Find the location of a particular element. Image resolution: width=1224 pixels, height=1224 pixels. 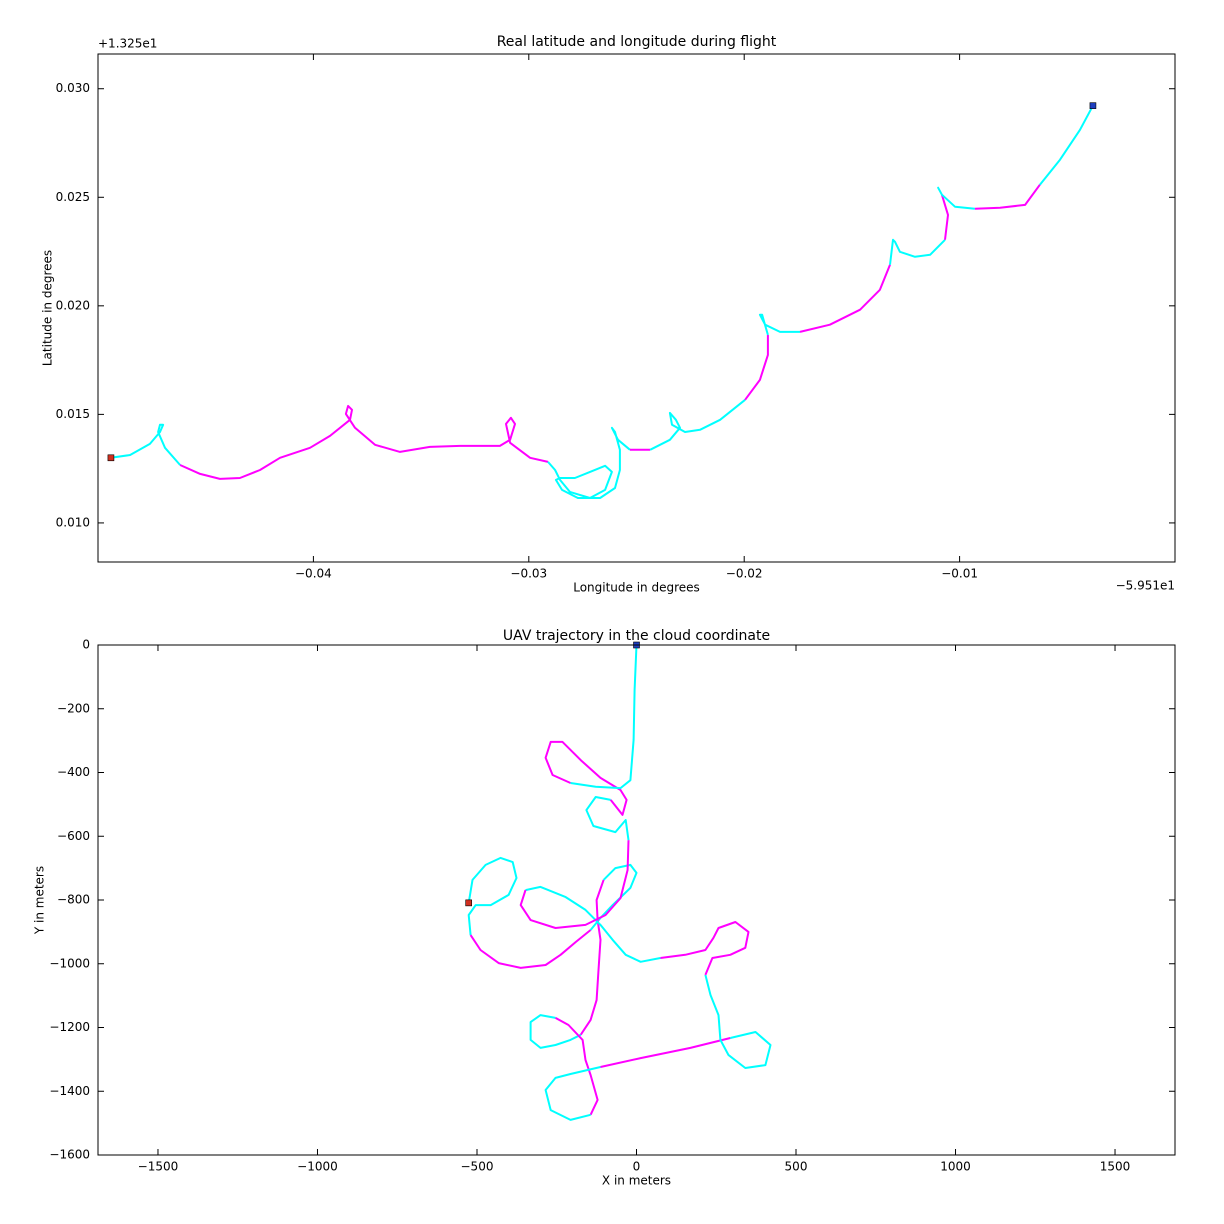

y-tick-label: −1000 is located at coordinates (69, 963).